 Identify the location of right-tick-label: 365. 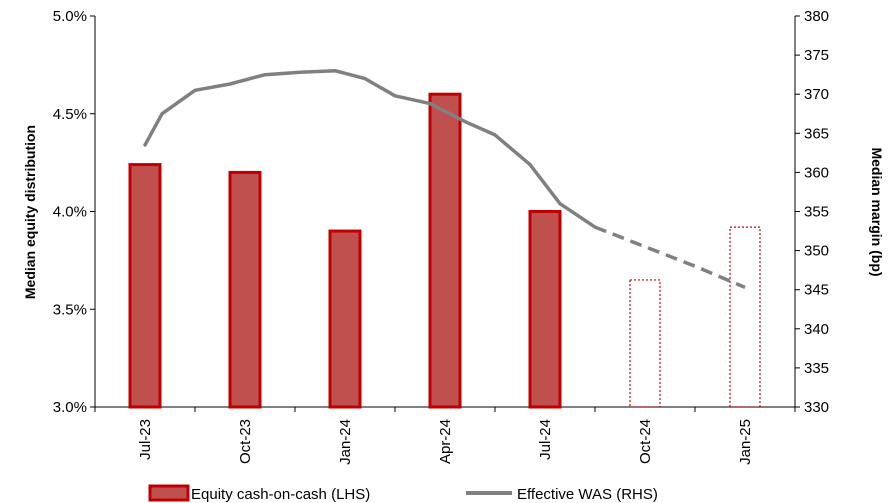
(816, 133).